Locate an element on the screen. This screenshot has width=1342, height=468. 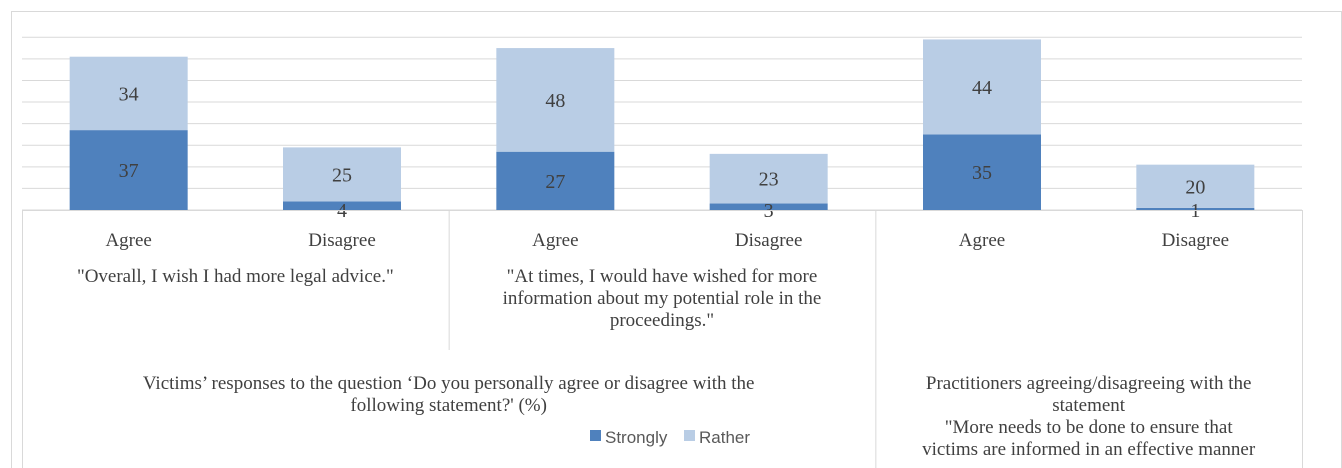
category-label-3: Disagree is located at coordinates (769, 240).